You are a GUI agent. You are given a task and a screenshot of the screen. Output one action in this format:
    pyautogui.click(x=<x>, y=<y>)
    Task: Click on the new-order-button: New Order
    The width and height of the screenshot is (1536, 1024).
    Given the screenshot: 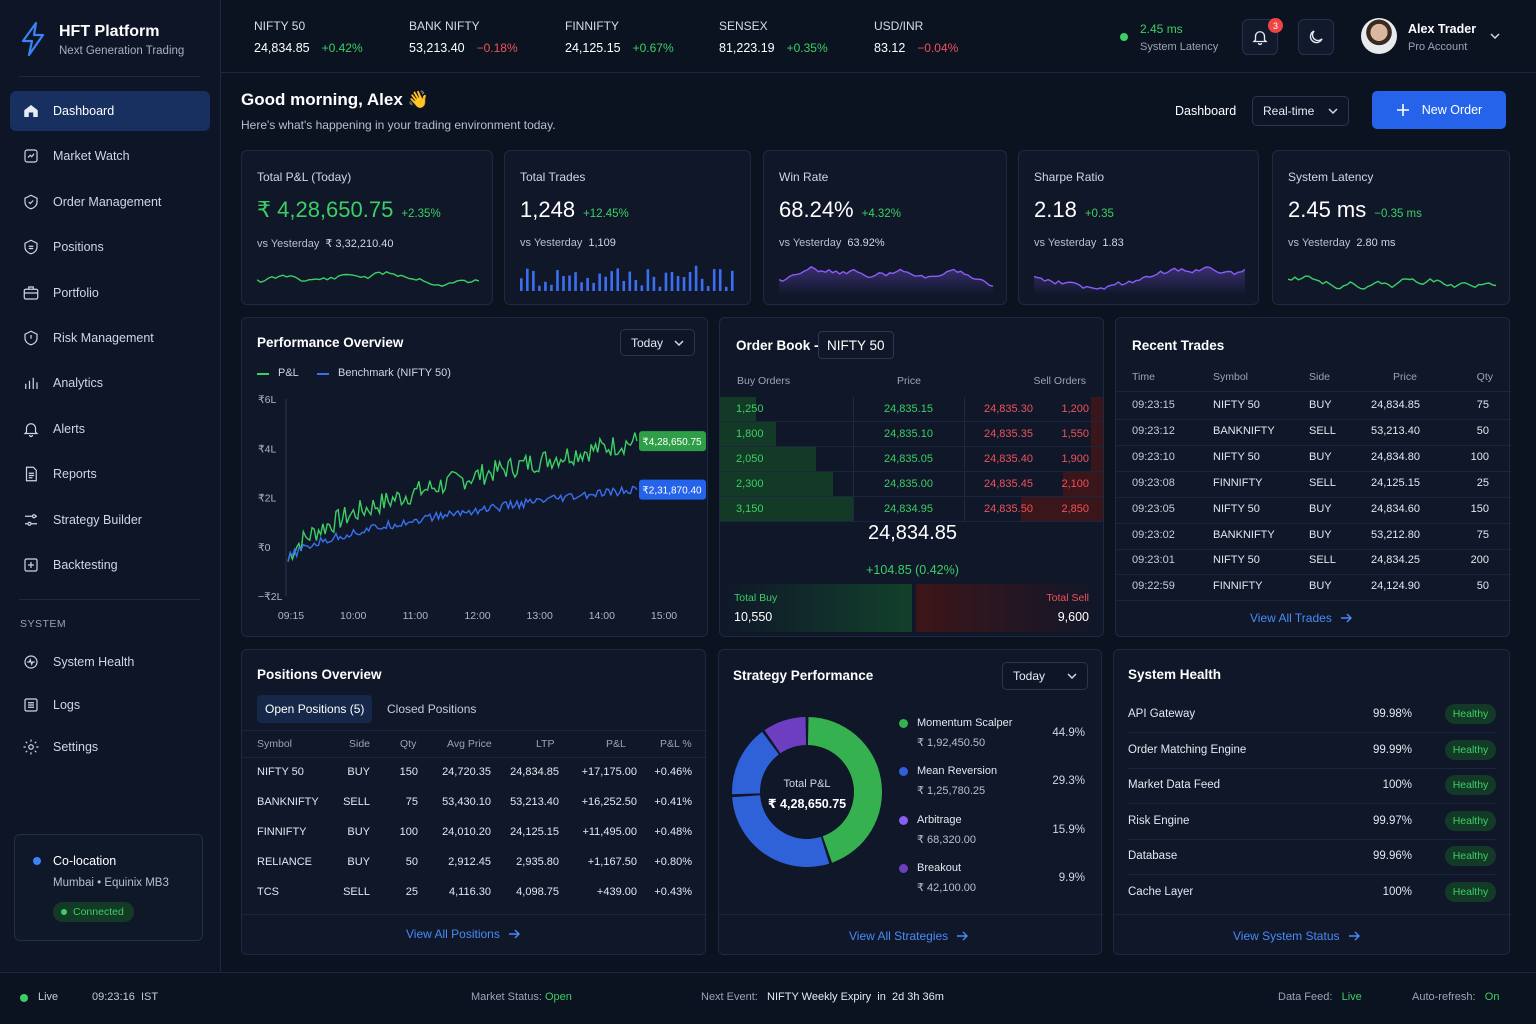 What is the action you would take?
    pyautogui.click(x=1439, y=110)
    